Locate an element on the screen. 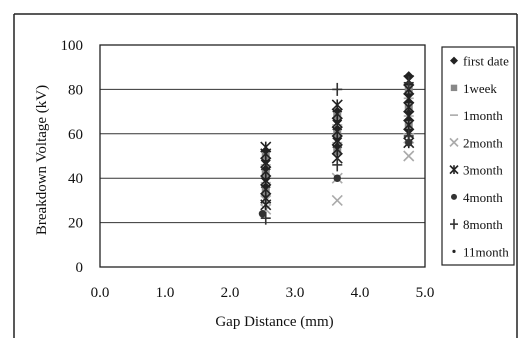  x-axis-label: Gap Distance (mm) is located at coordinates (274, 322).